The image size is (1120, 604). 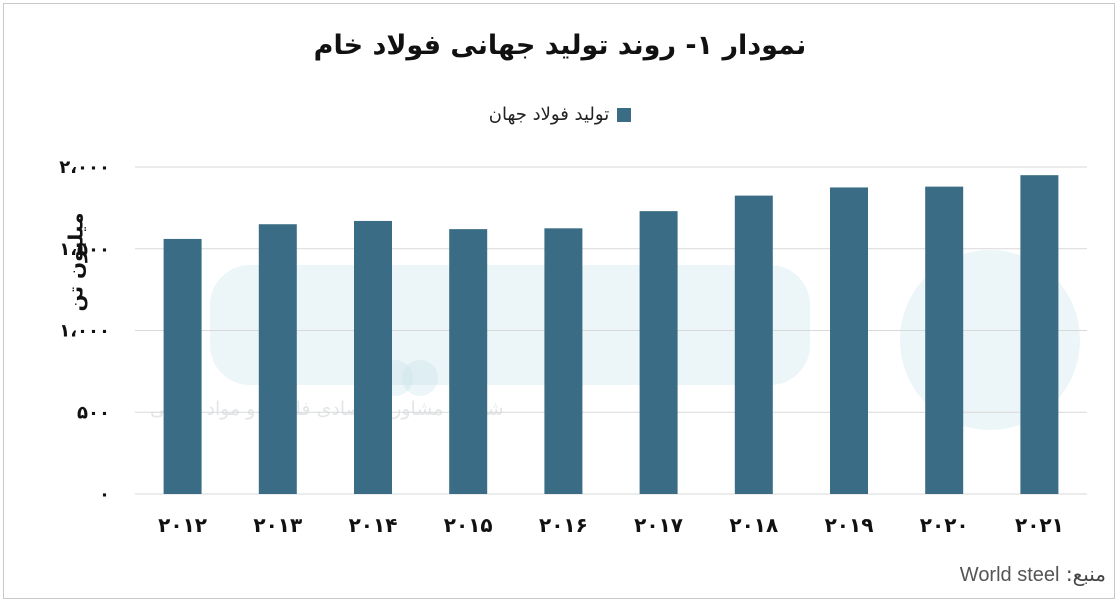 What do you see at coordinates (658, 525) in the screenshot?
I see `x-tick-label: ۲۰۱۷` at bounding box center [658, 525].